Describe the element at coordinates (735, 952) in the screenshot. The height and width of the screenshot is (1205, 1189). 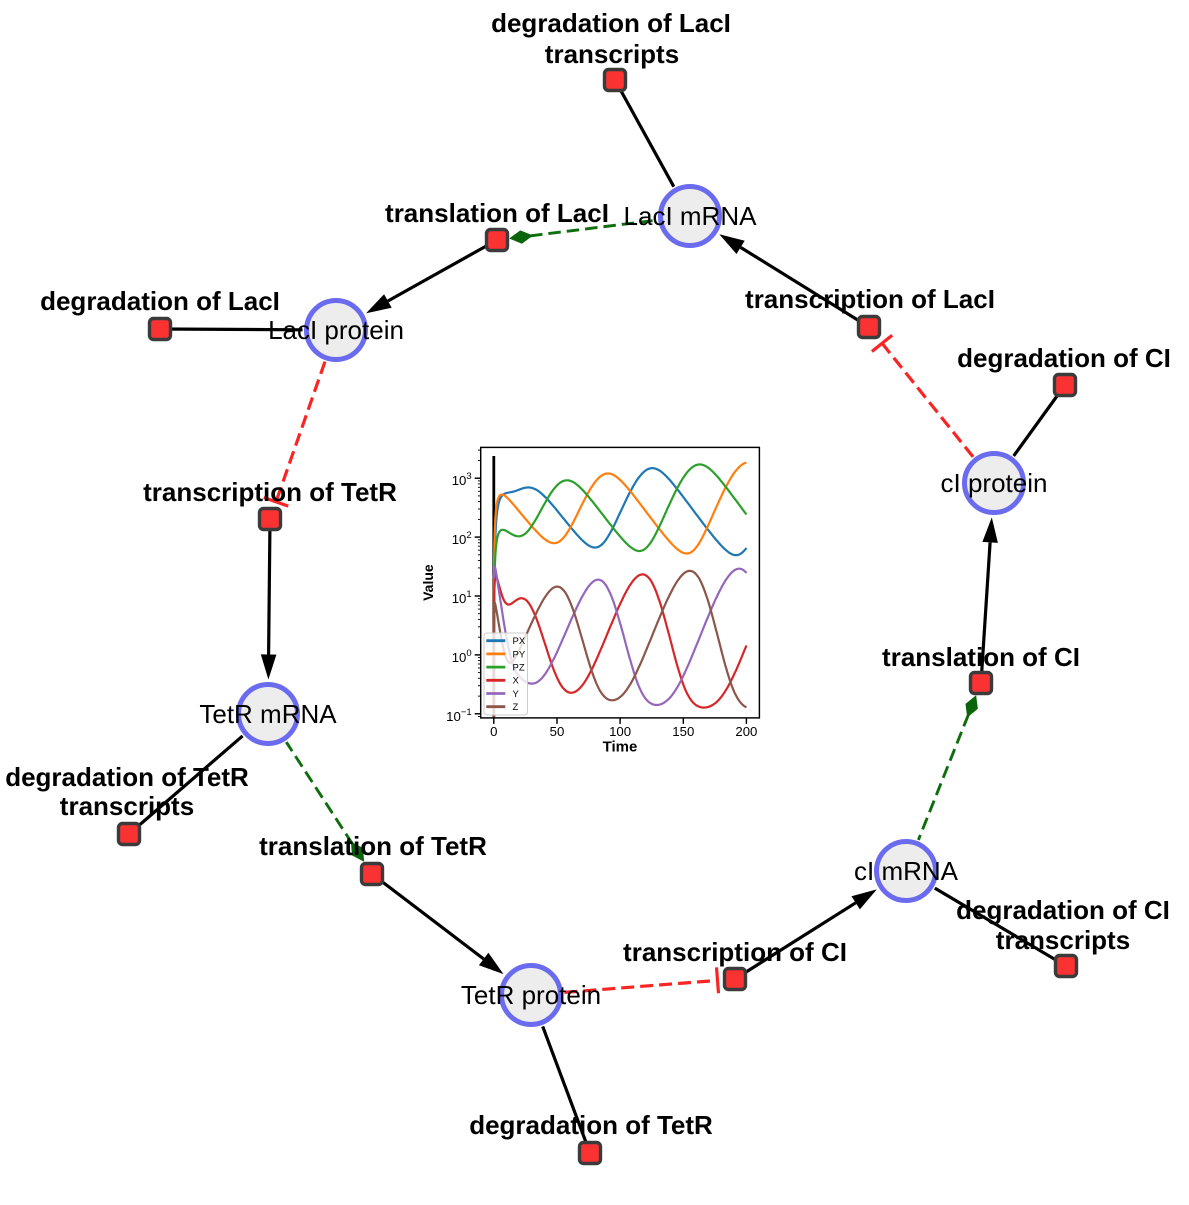
I see `svg-text: transcription of CI` at that location.